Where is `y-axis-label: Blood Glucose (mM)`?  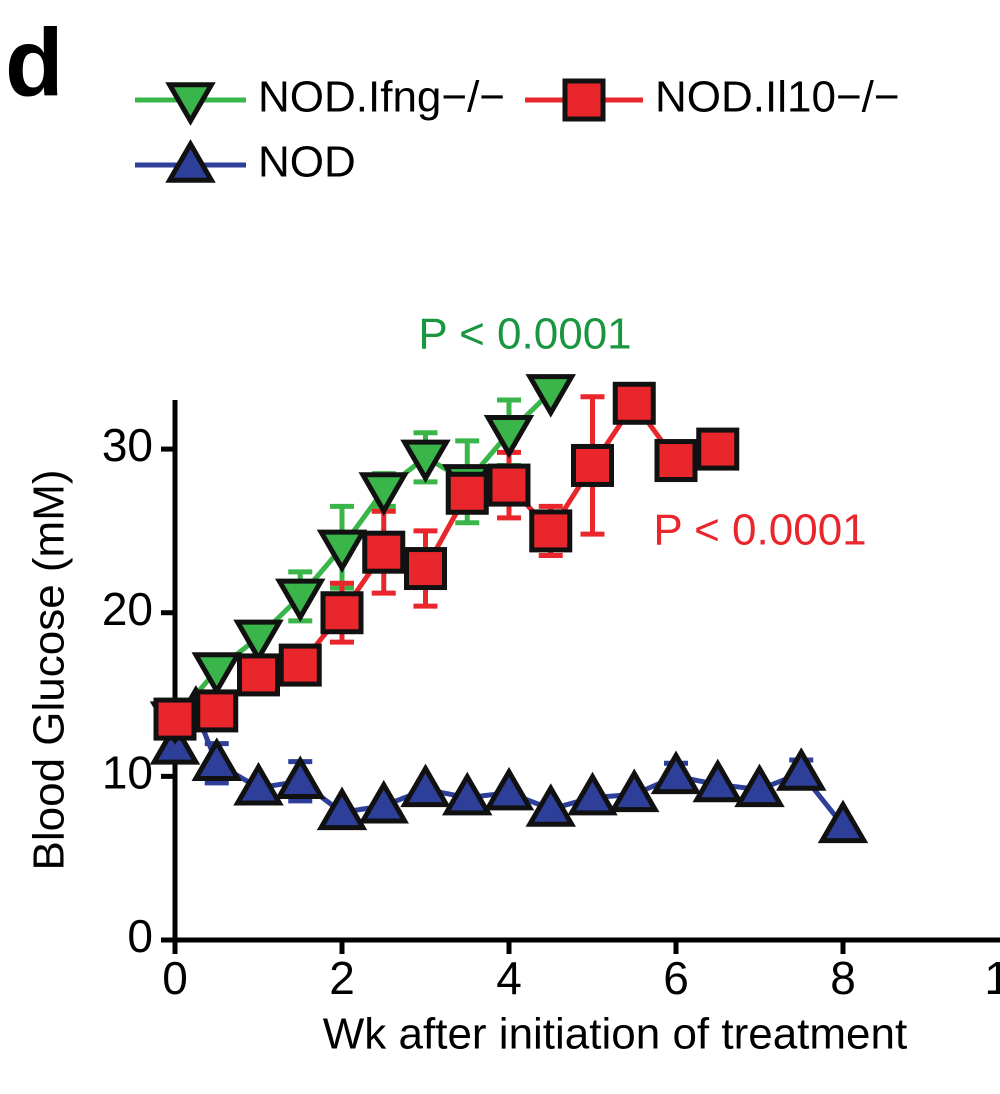 y-axis-label: Blood Glucose (mM) is located at coordinates (49, 669).